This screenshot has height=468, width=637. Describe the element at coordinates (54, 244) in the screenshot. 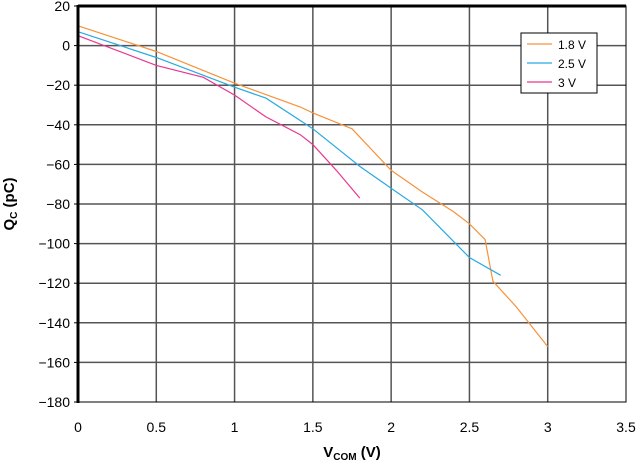

I see `y-tick-label: −100` at that location.